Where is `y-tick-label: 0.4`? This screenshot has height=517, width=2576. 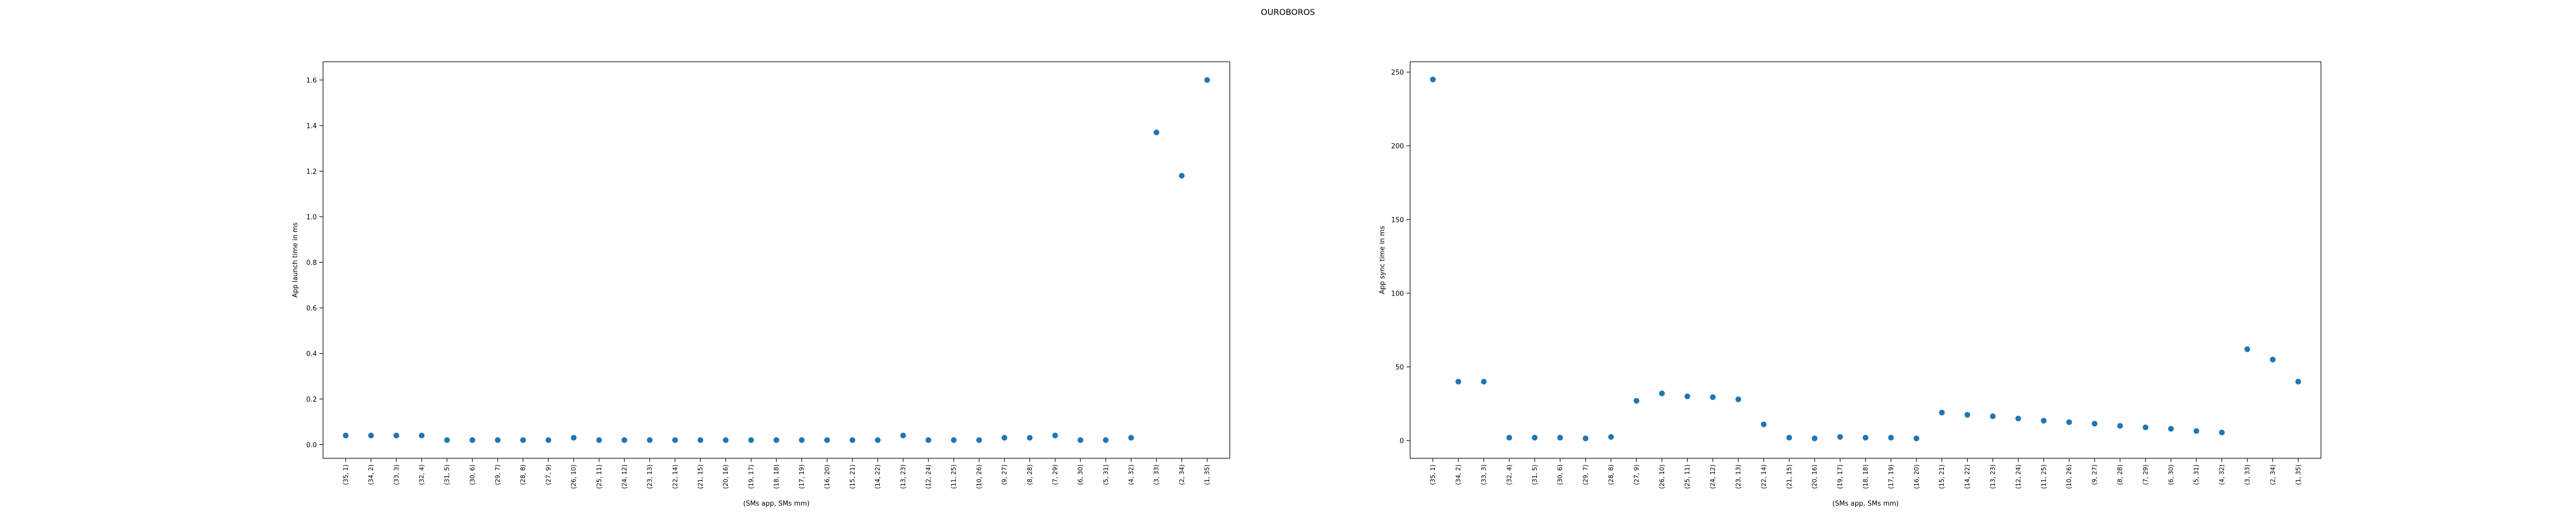 y-tick-label: 0.4 is located at coordinates (311, 354).